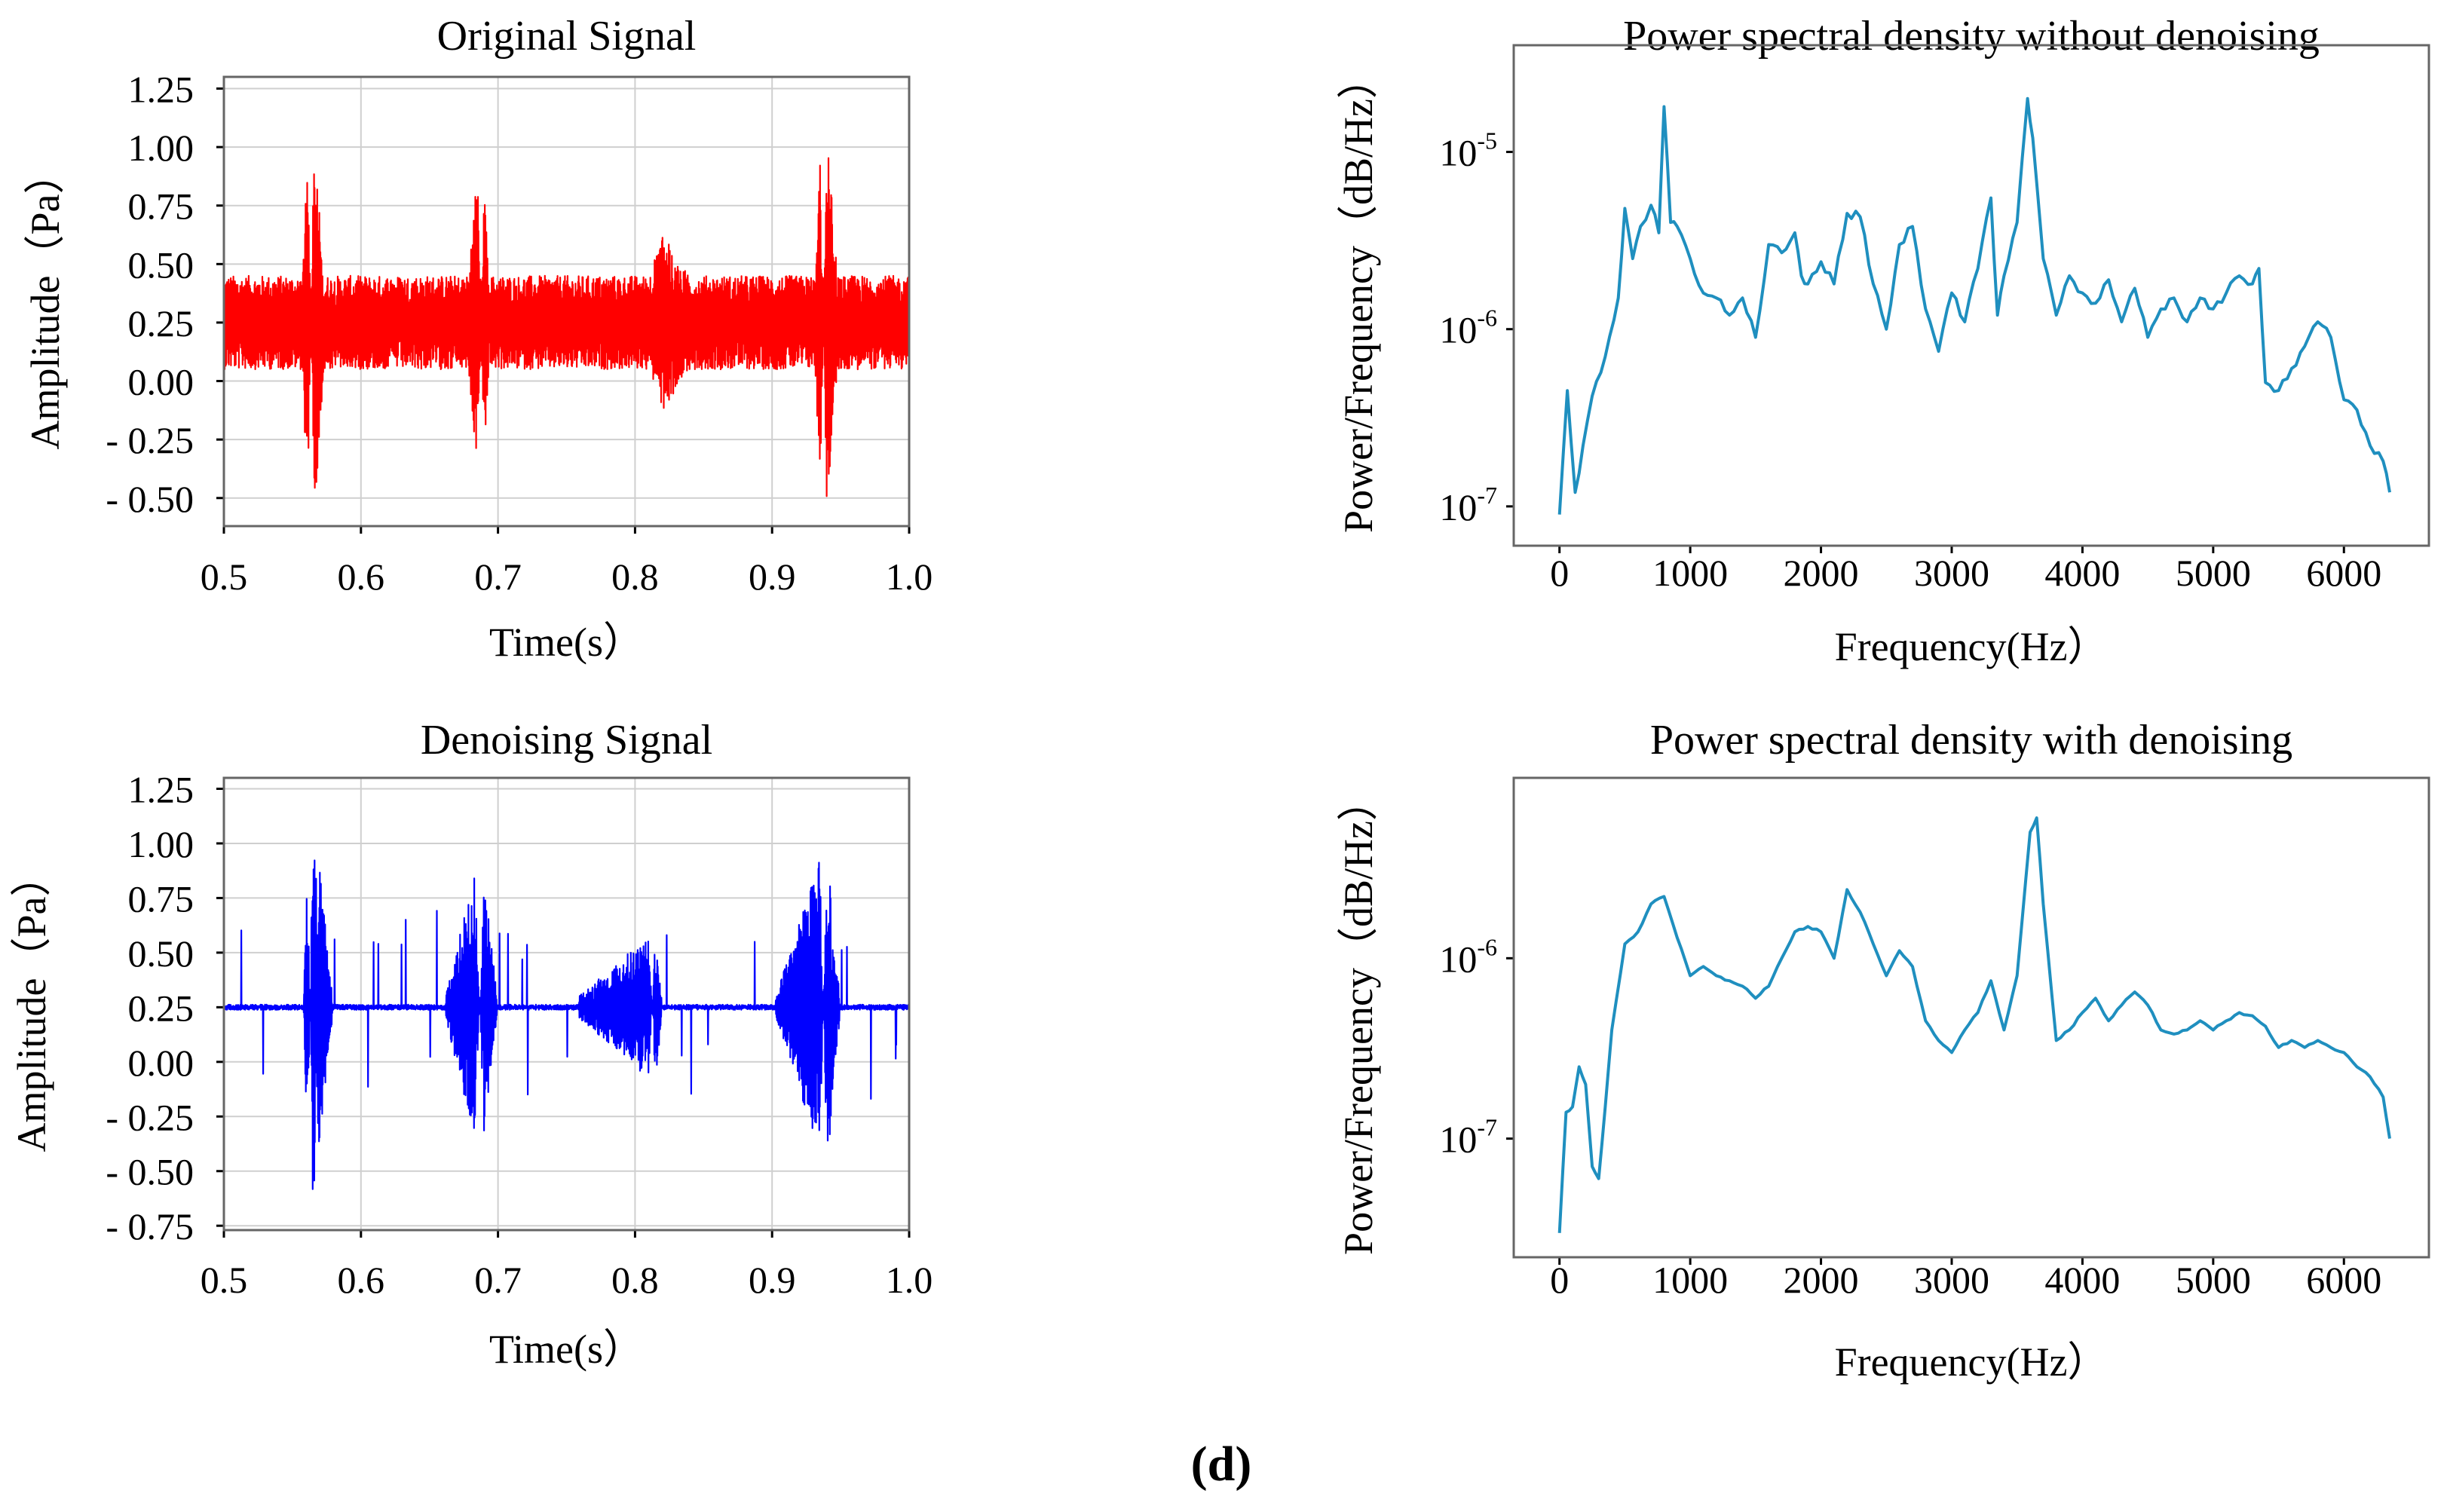 This screenshot has height=1512, width=2447. I want to click on chart-title: Original Signal, so click(567, 36).